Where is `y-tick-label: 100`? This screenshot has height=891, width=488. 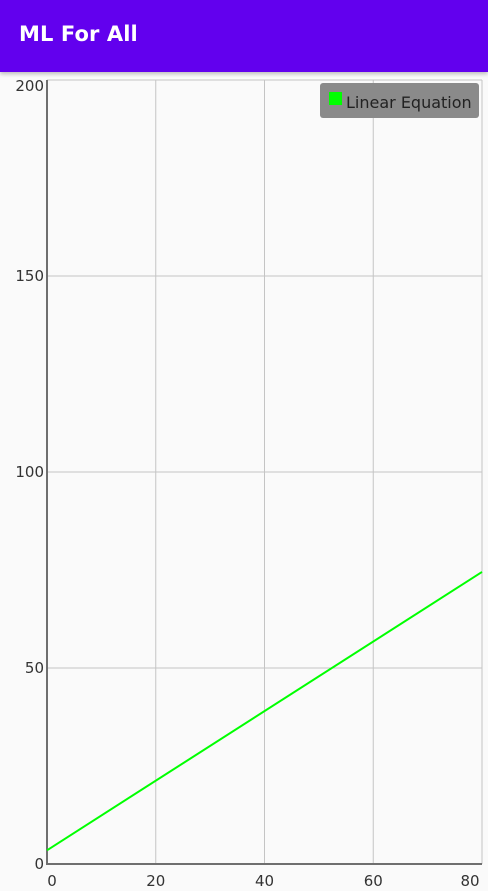
y-tick-label: 100 is located at coordinates (29, 472).